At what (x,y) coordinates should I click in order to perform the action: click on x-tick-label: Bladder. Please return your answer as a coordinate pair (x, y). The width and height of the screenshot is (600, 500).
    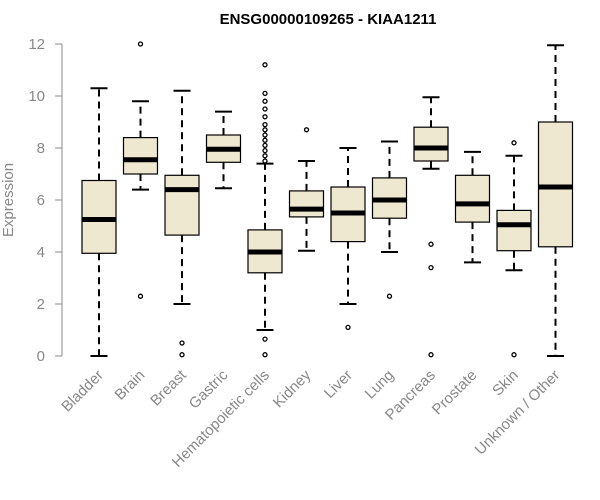
    Looking at the image, I should click on (82, 391).